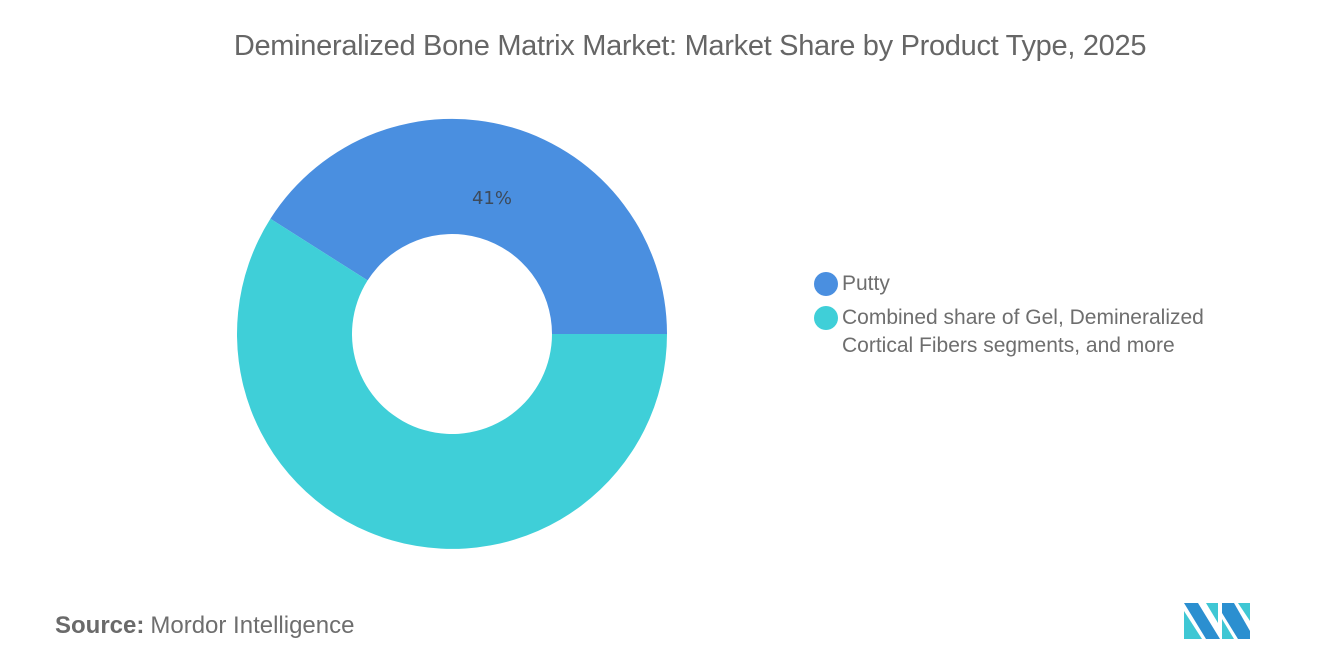 This screenshot has width=1320, height=665. I want to click on mordor-intelligence-logo-icon, so click(1217, 621).